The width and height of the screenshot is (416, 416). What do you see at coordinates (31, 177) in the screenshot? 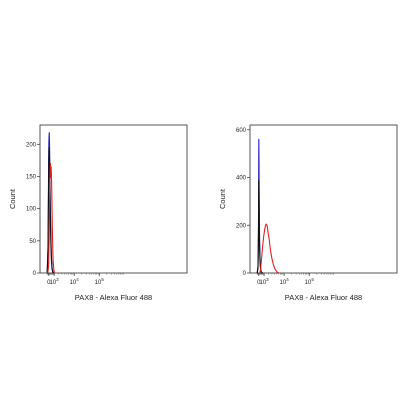
I see `y-tick-label: 150` at bounding box center [31, 177].